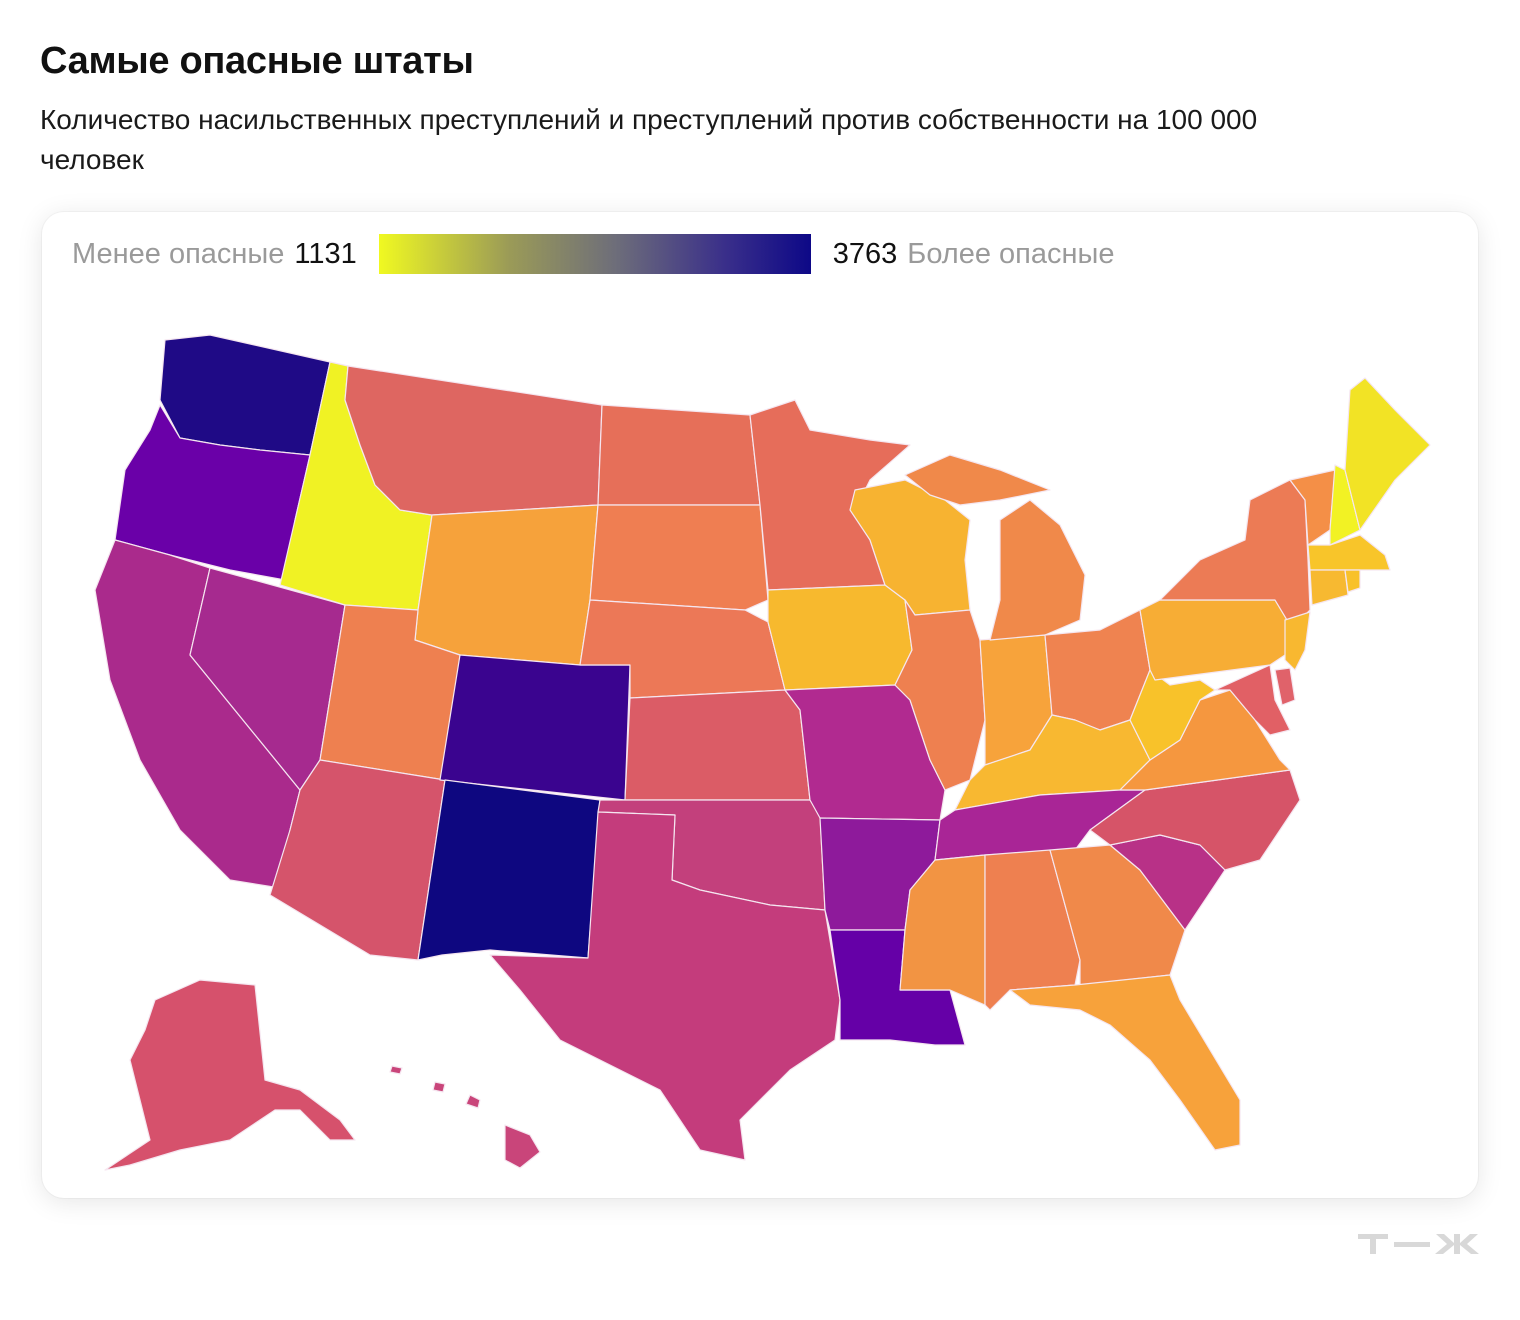 The width and height of the screenshot is (1520, 1320). What do you see at coordinates (1252, 700) in the screenshot?
I see `state-md` at bounding box center [1252, 700].